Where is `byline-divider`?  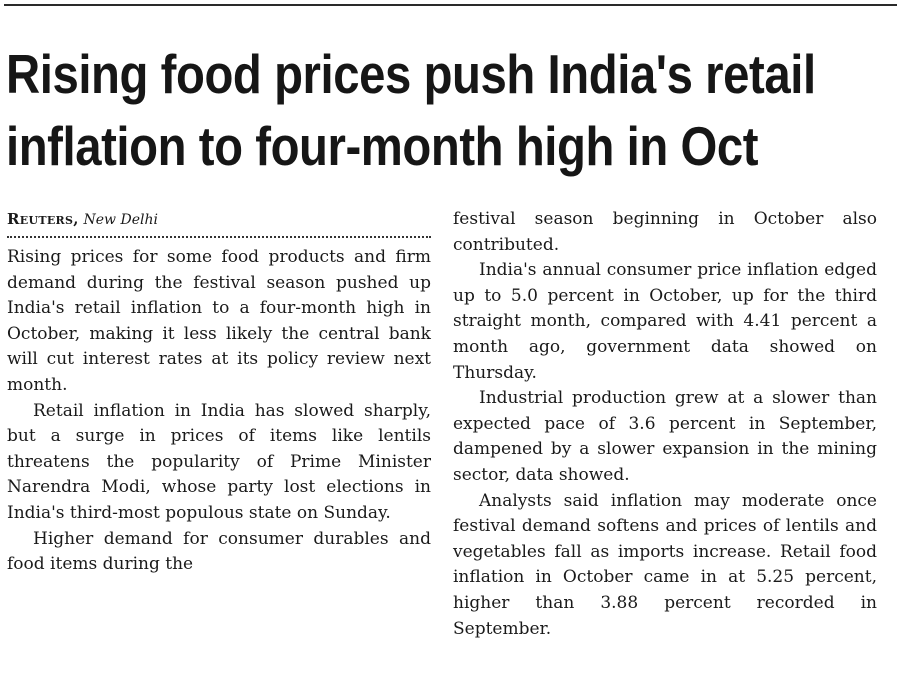
byline-divider is located at coordinates (219, 237).